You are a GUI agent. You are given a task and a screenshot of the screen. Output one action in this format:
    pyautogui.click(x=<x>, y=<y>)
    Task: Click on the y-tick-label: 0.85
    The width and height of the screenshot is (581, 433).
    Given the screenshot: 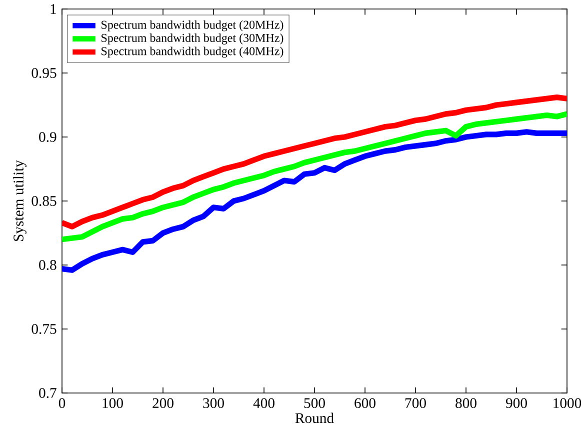 What is the action you would take?
    pyautogui.click(x=44, y=201)
    